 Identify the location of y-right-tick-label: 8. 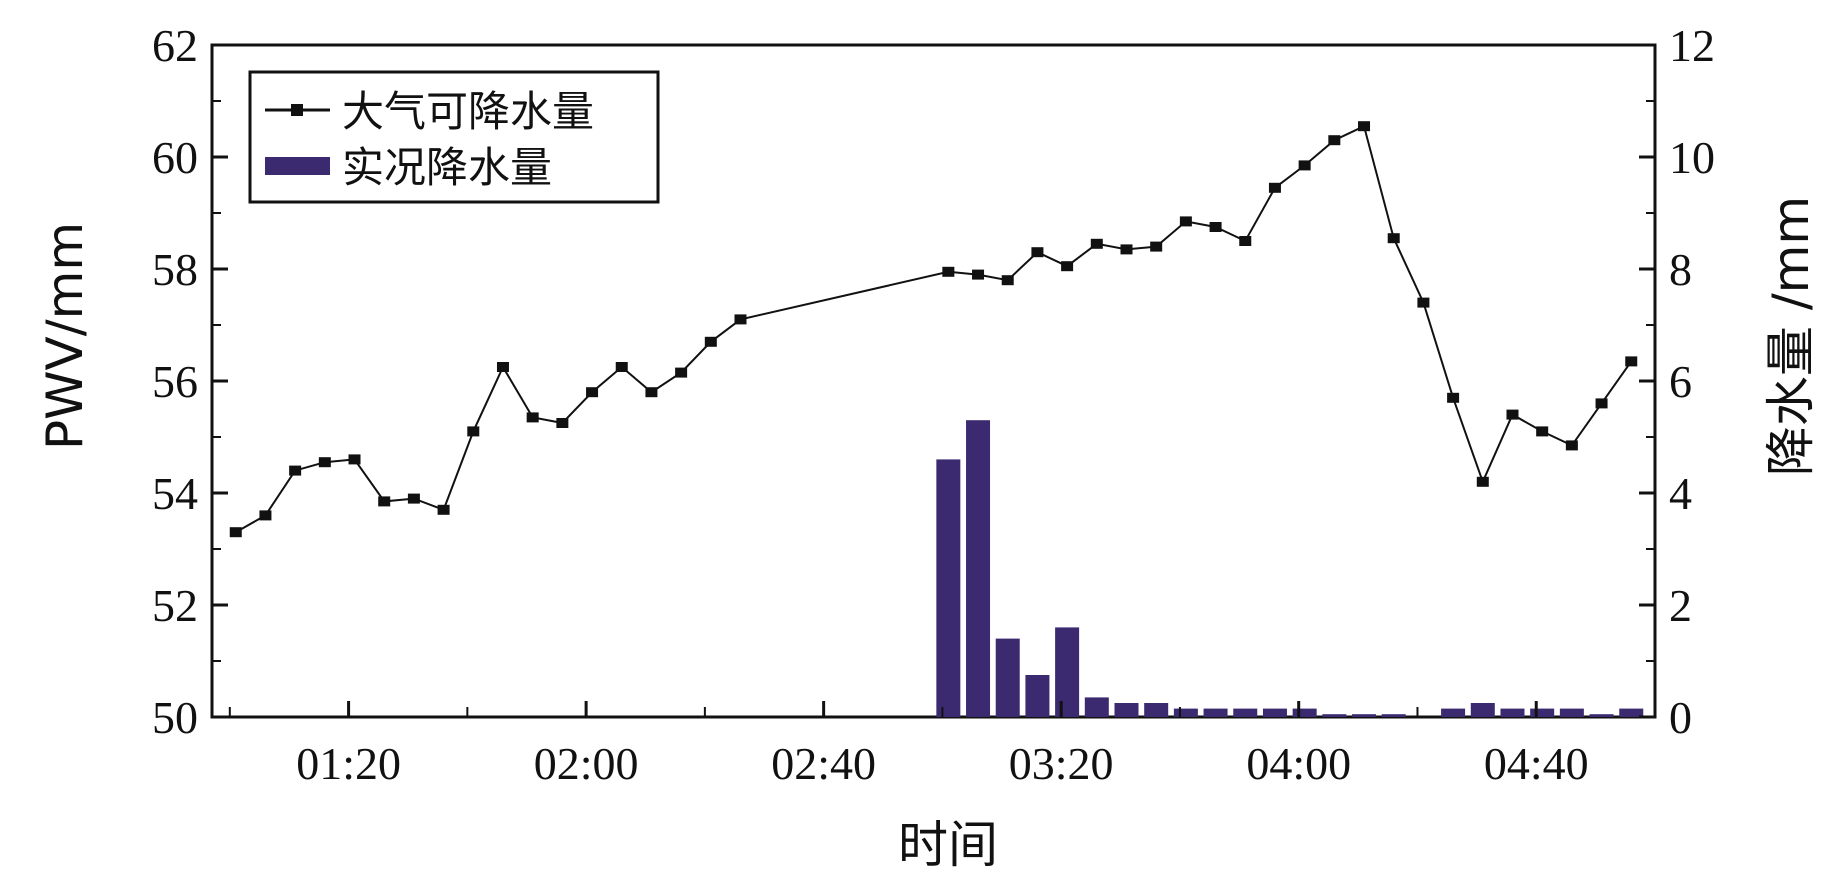
(1680, 269).